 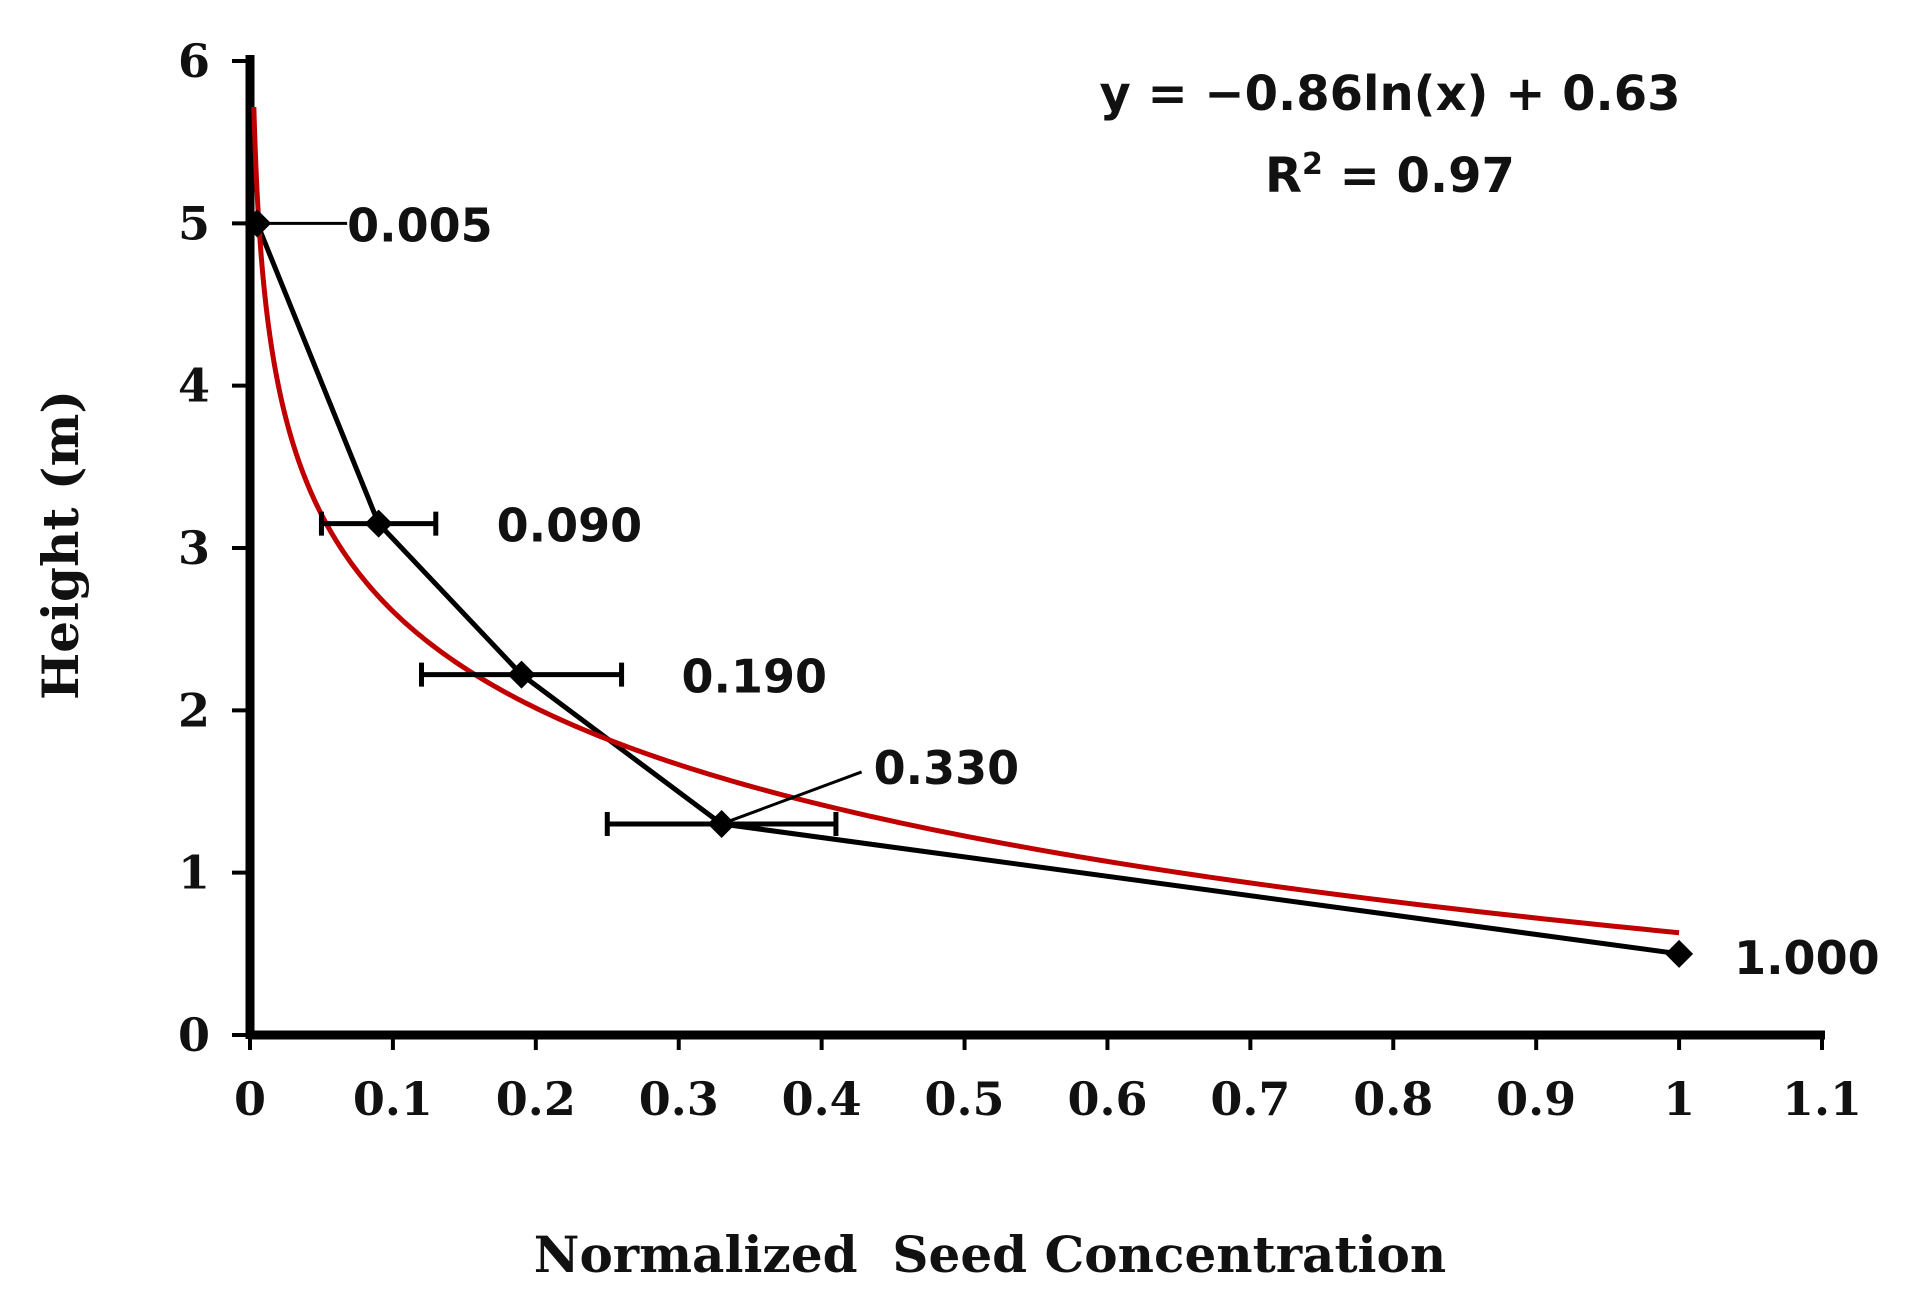 I want to click on x-tick-label: 0.5, so click(x=965, y=1099).